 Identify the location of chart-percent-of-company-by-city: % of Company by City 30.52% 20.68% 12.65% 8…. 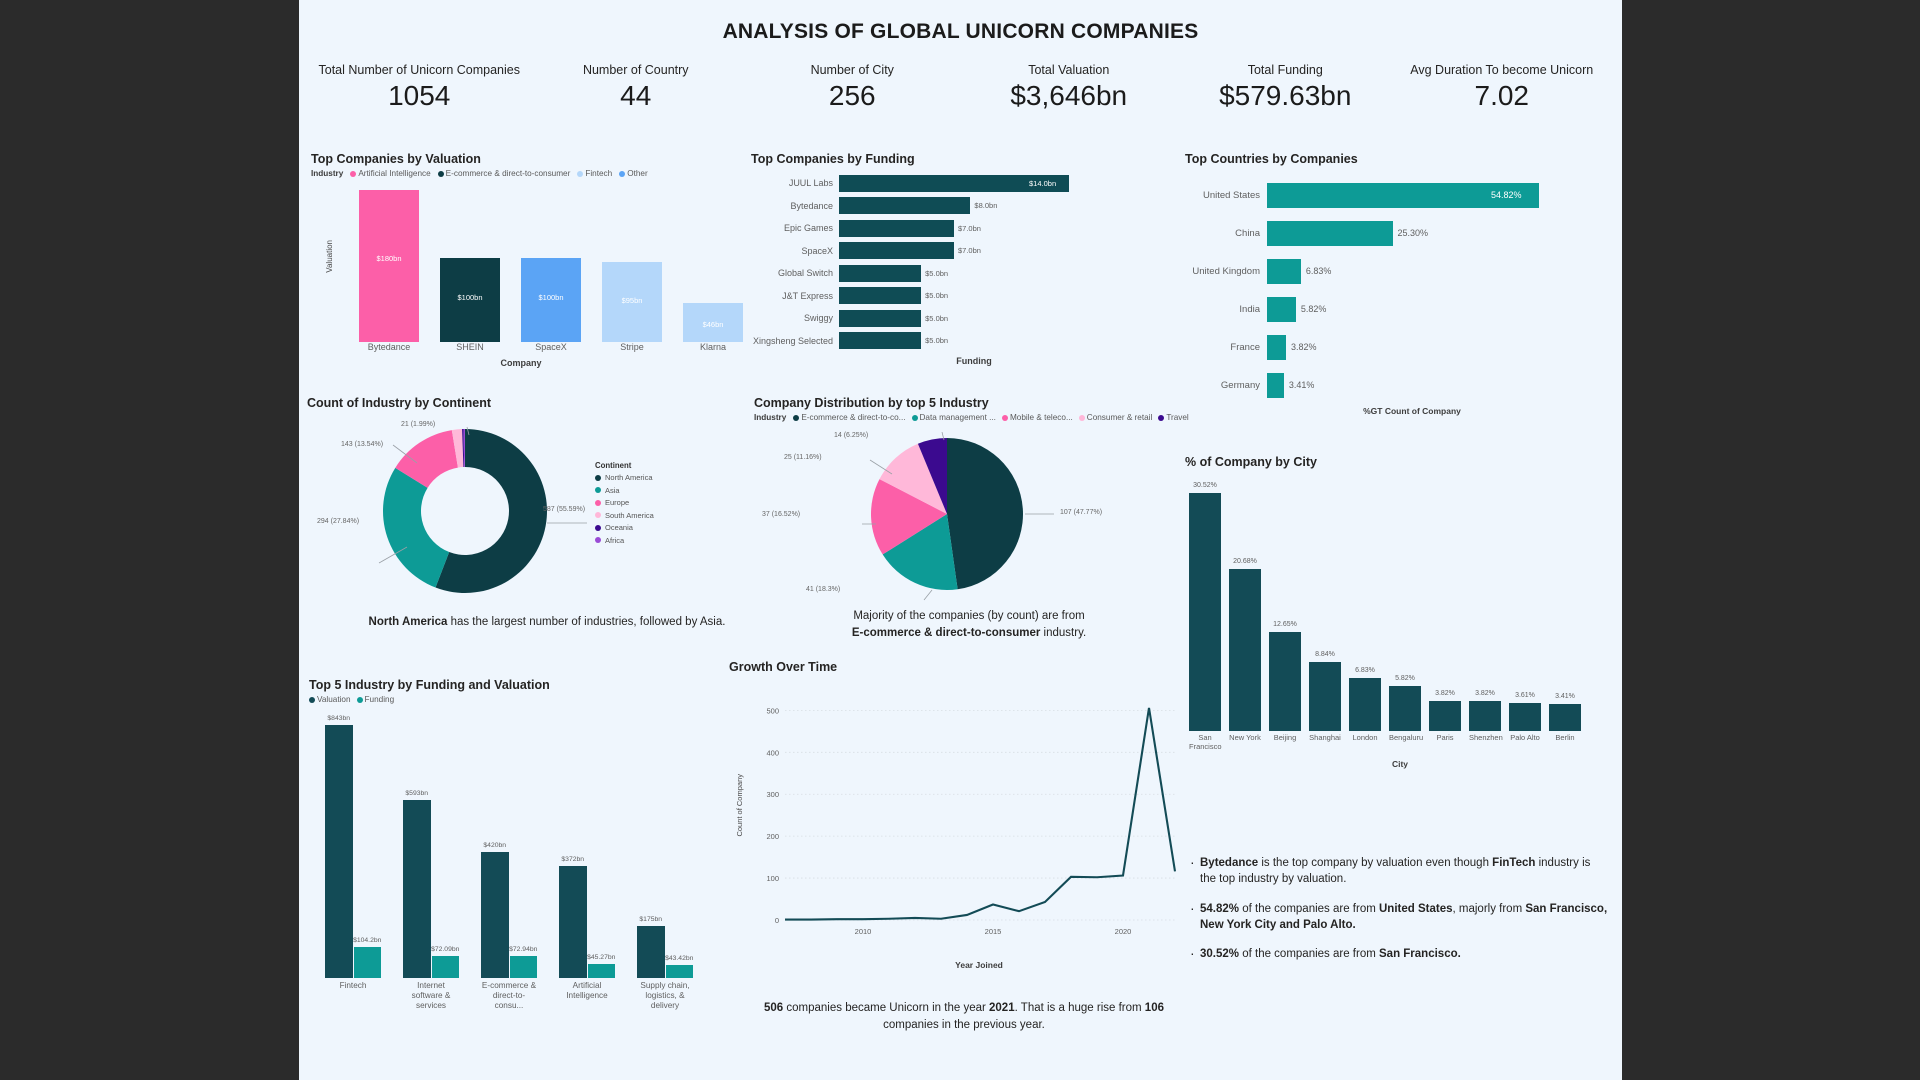
(1400, 655).